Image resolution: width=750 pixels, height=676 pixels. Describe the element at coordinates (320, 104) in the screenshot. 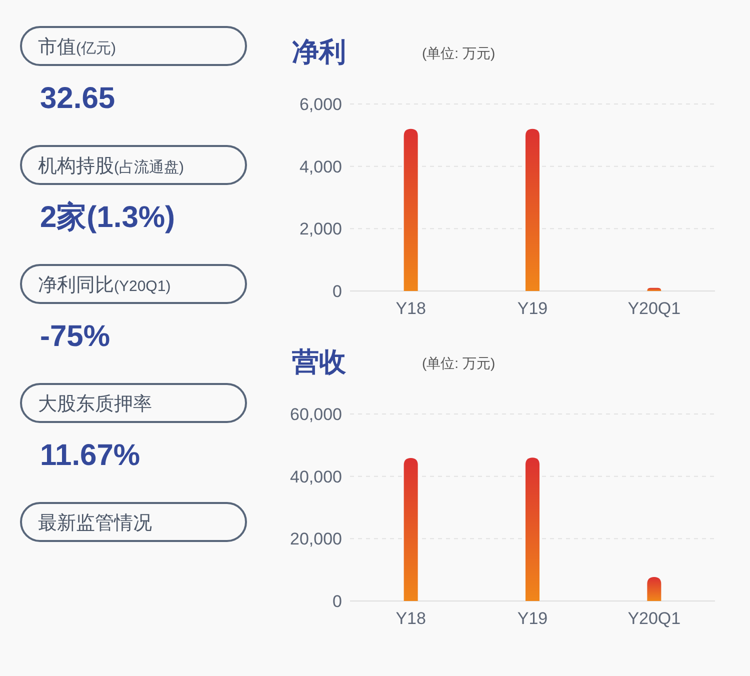

I see `y-tick-label: 6,000` at that location.